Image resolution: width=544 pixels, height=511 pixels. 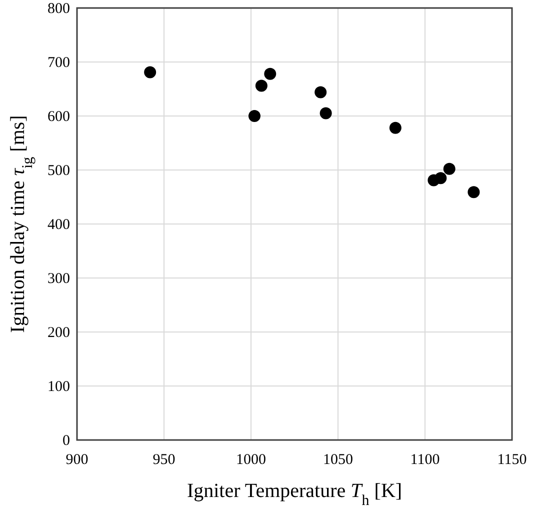 I want to click on y-tick-label: 100, so click(x=59, y=387).